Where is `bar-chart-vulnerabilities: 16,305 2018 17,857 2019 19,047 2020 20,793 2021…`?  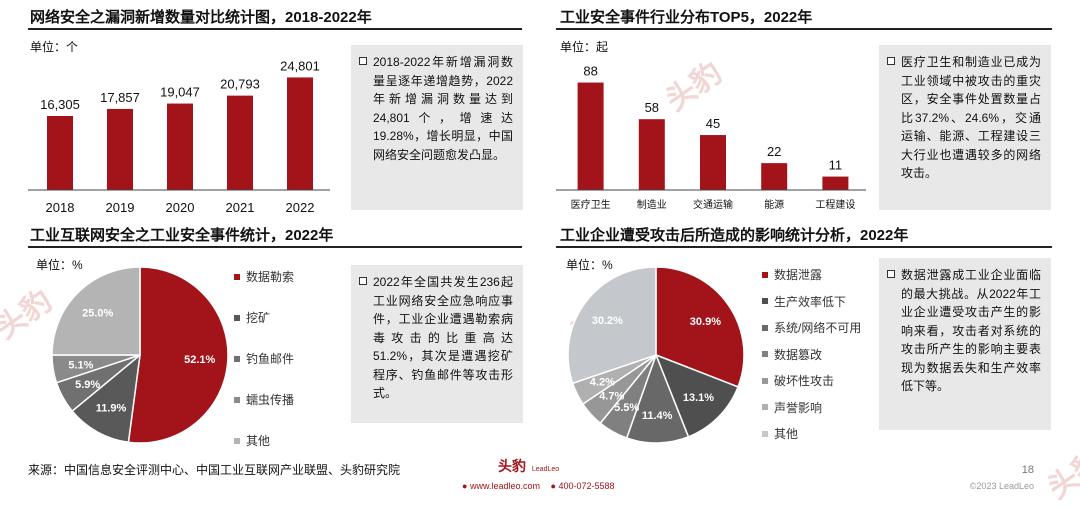
bar-chart-vulnerabilities: 16,305 2018 17,857 2019 19,047 2020 20,793 2021… is located at coordinates (179, 136).